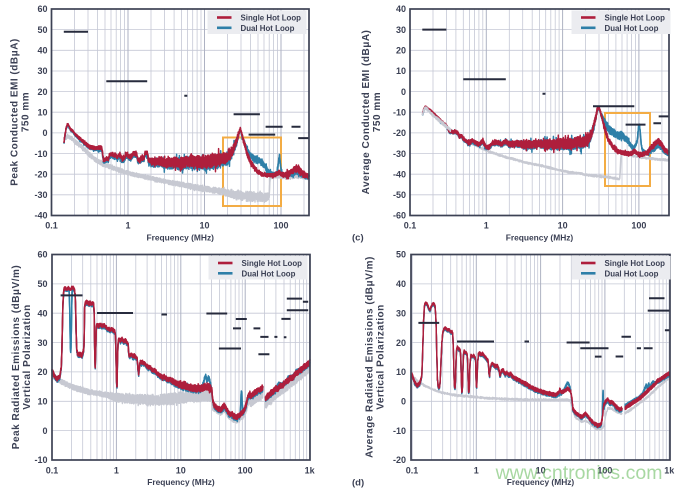  What do you see at coordinates (579, 473) in the screenshot?
I see `svg-text: www.cntronics.com` at bounding box center [579, 473].